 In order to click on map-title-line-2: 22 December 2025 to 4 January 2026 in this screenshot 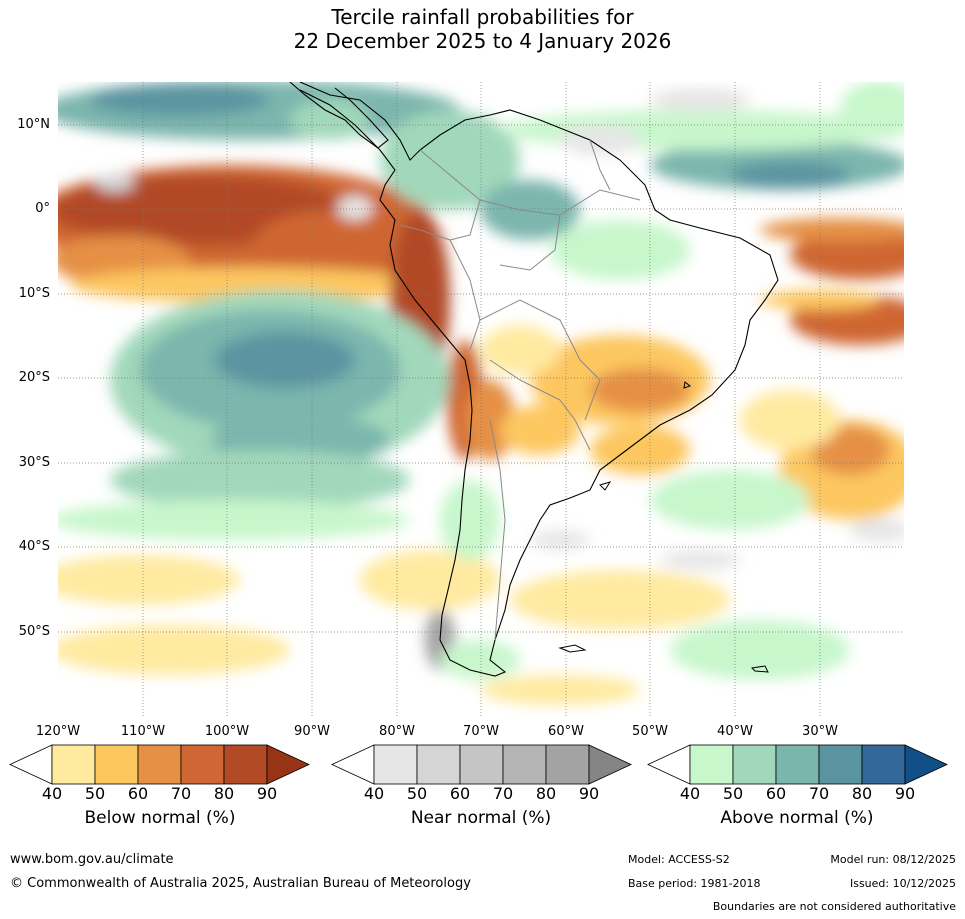, I will do `click(482, 41)`.